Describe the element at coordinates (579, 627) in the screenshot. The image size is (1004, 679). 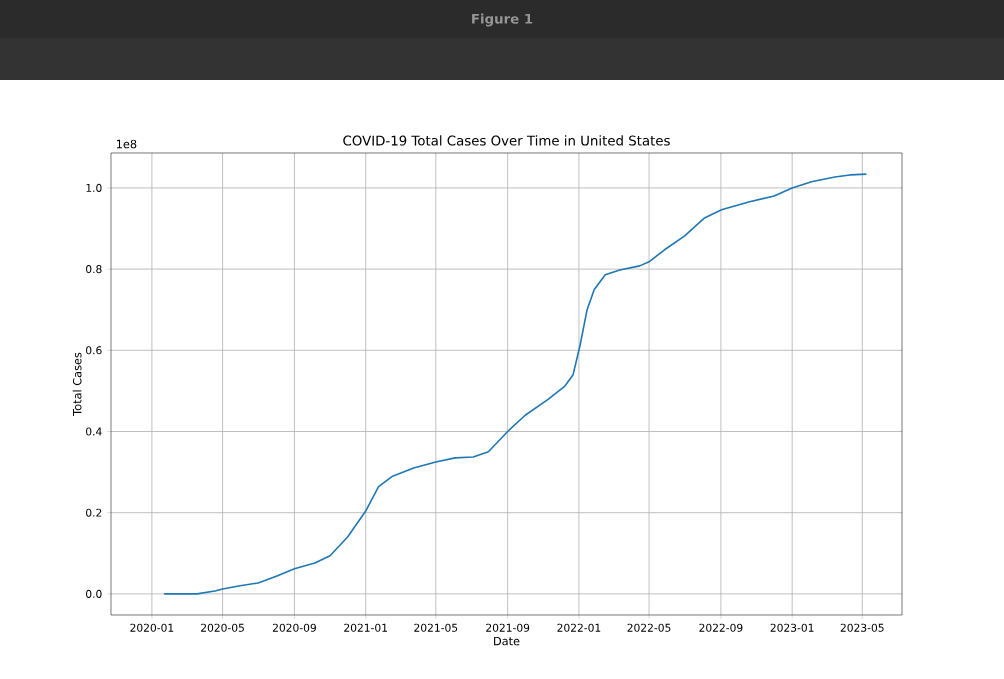
I see `x-tick-label: 2022-01` at that location.